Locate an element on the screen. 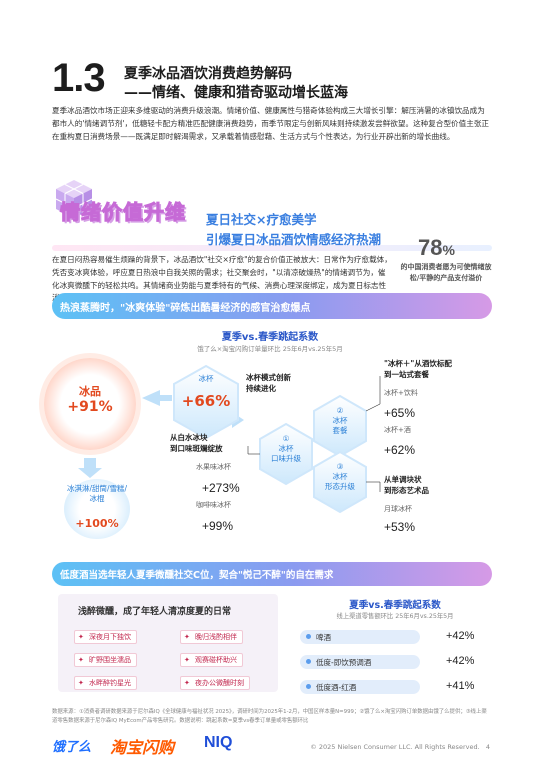 Image resolution: width=540 pixels, height=780 pixels. section-title-line1: 夏季冰品酒饮消费趋势解码 is located at coordinates (208, 74).